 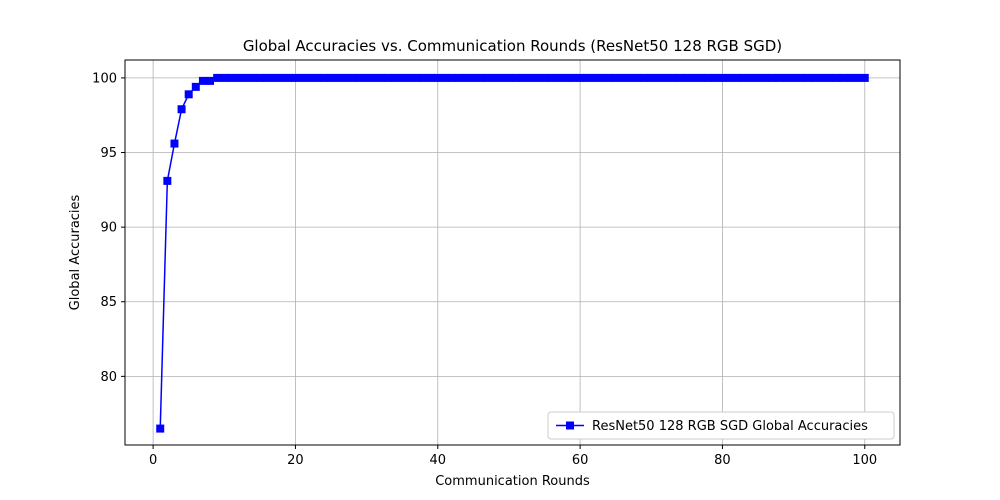 What do you see at coordinates (104, 78) in the screenshot?
I see `y-tick-label: 100` at bounding box center [104, 78].